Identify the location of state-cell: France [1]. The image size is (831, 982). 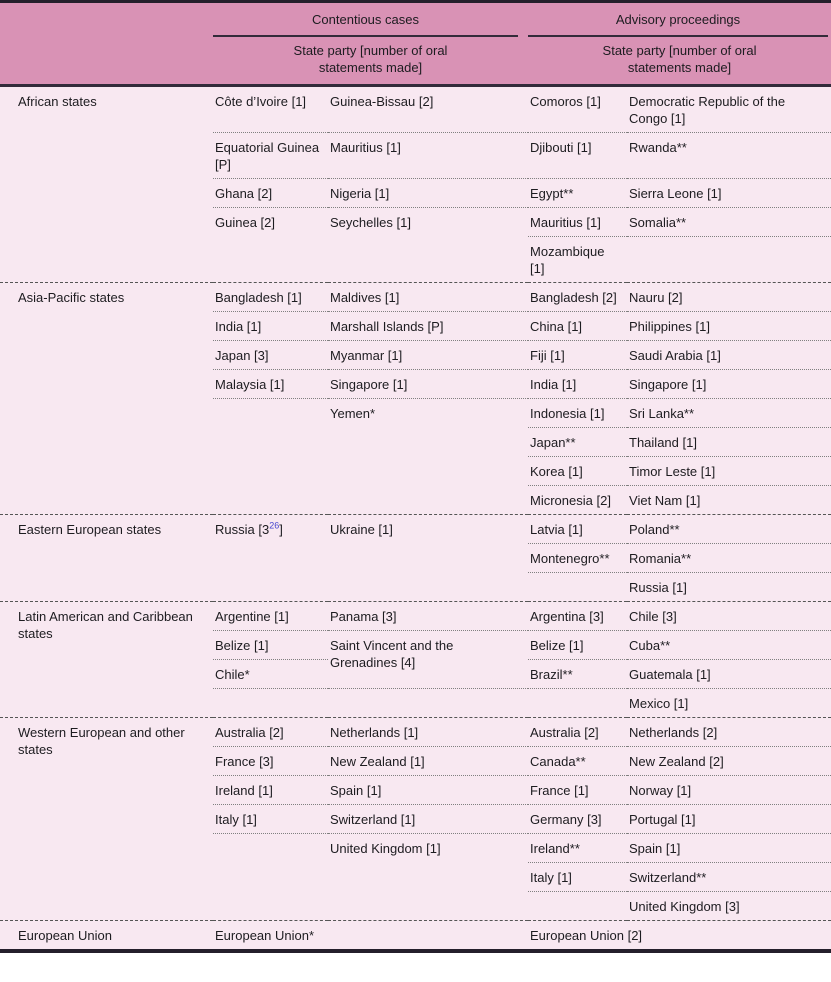
(578, 790).